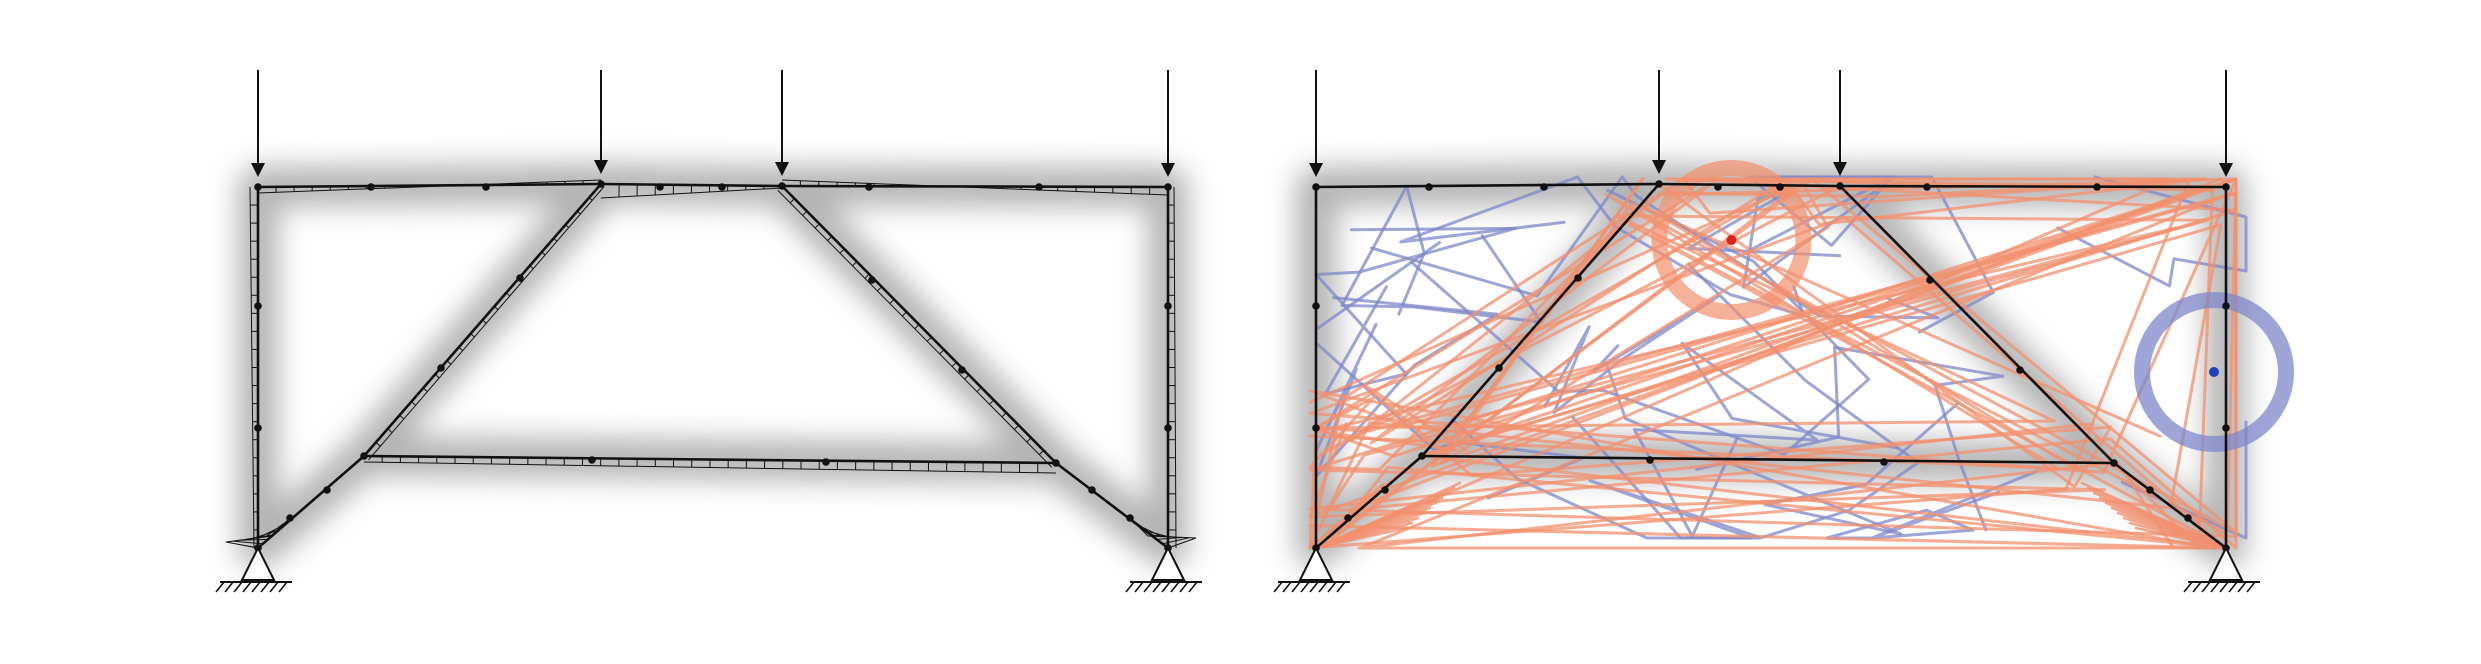  I want to click on blue-point, so click(2214, 372).